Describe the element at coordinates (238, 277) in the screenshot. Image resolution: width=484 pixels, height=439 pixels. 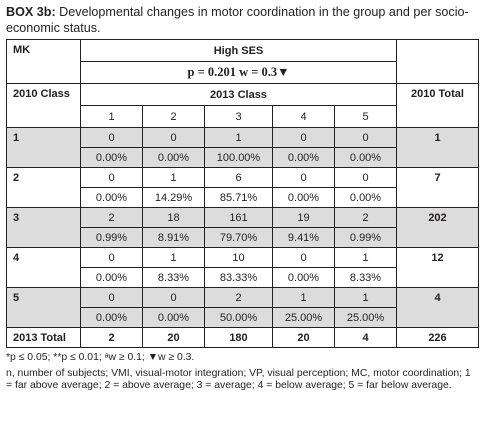
I see `percent-cell: 83.33%` at that location.